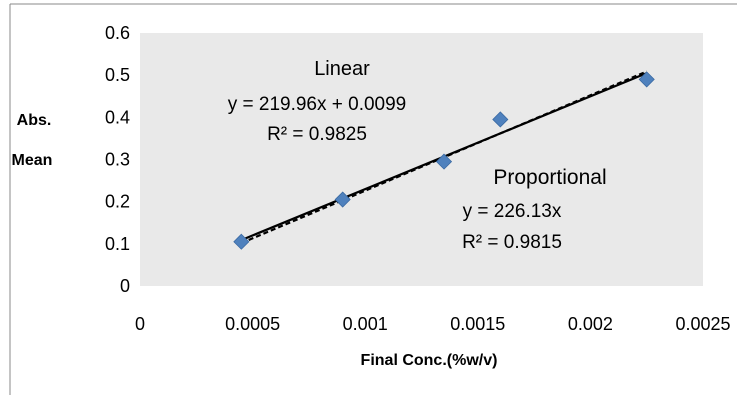 This screenshot has height=400, width=737. What do you see at coordinates (477, 324) in the screenshot?
I see `x-tick-label: 0.0015` at bounding box center [477, 324].